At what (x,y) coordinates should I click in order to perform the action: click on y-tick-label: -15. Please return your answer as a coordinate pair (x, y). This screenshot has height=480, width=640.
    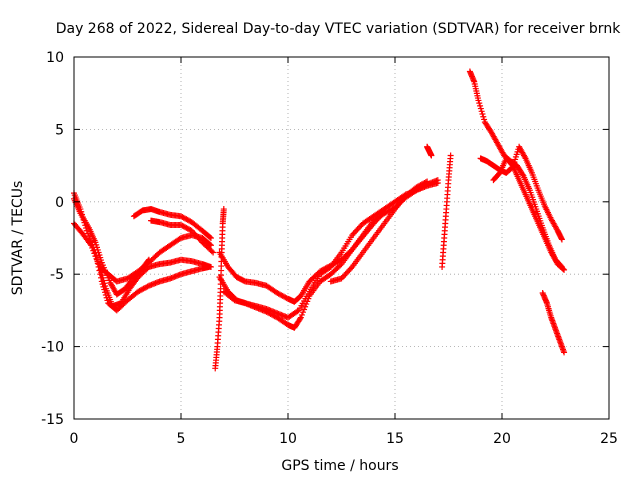
    Looking at the image, I should click on (52, 420).